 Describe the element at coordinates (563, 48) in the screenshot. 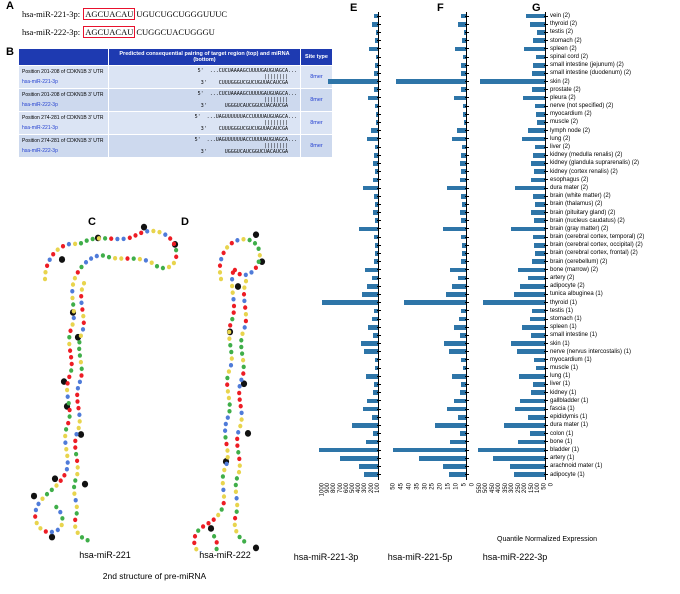

I see `tissue-label: spleen (2)` at that location.